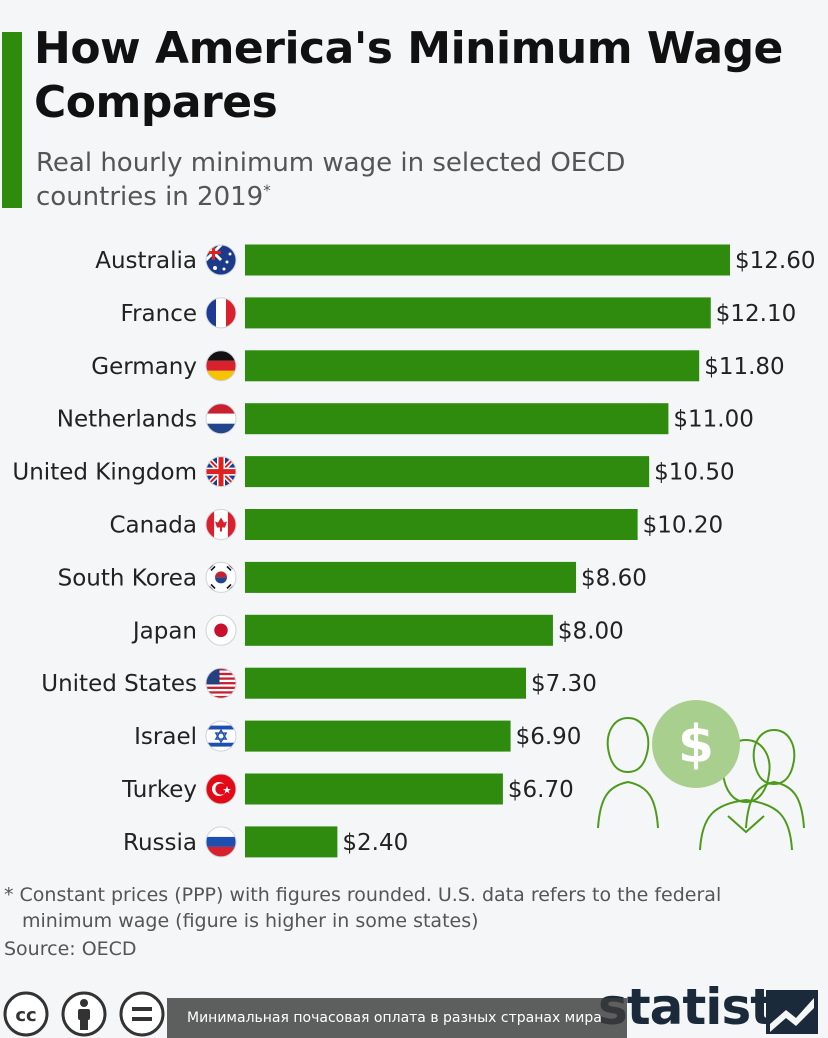 The height and width of the screenshot is (1038, 828). I want to click on category-label: Germany, so click(144, 367).